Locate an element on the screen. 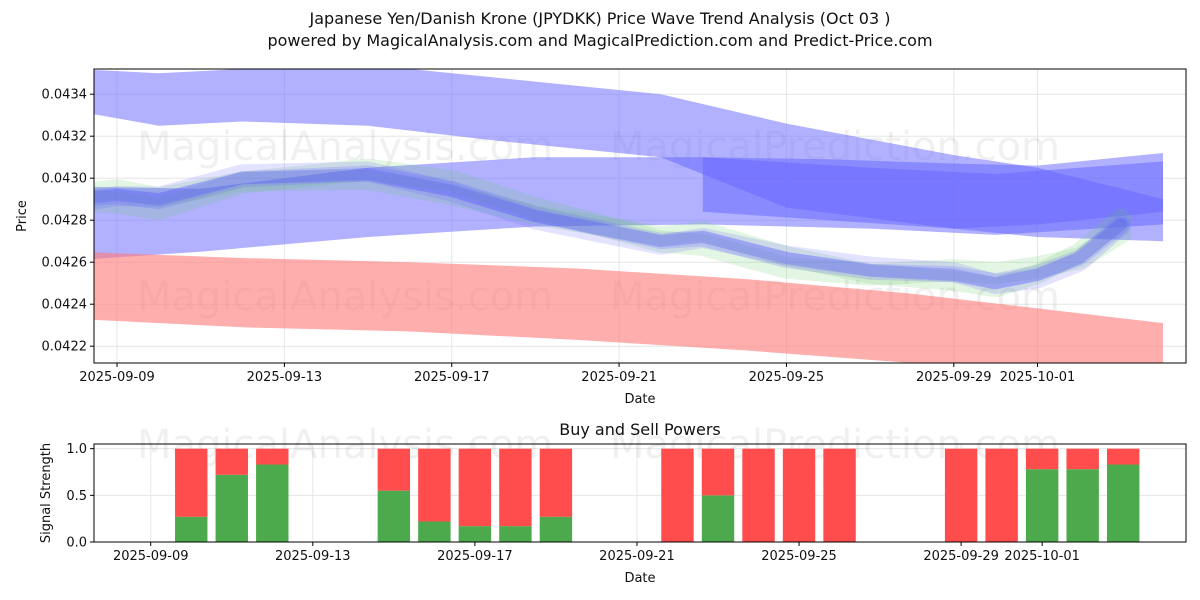  y-tick-label: 0.0426 is located at coordinates (65, 263).